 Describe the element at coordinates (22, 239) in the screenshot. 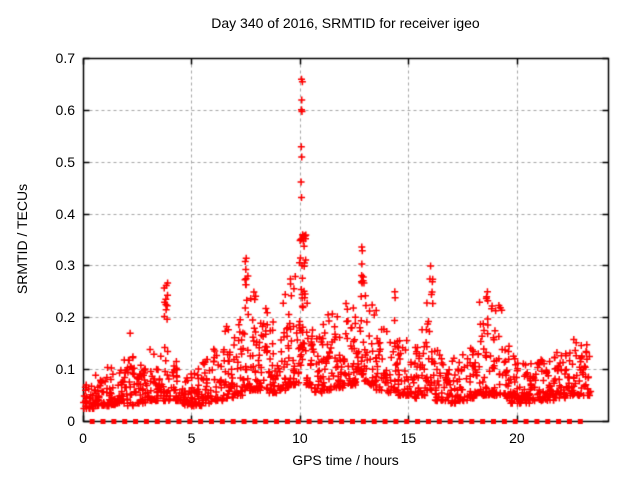

I see `y-axis-label: SRMTID / TECUs` at that location.